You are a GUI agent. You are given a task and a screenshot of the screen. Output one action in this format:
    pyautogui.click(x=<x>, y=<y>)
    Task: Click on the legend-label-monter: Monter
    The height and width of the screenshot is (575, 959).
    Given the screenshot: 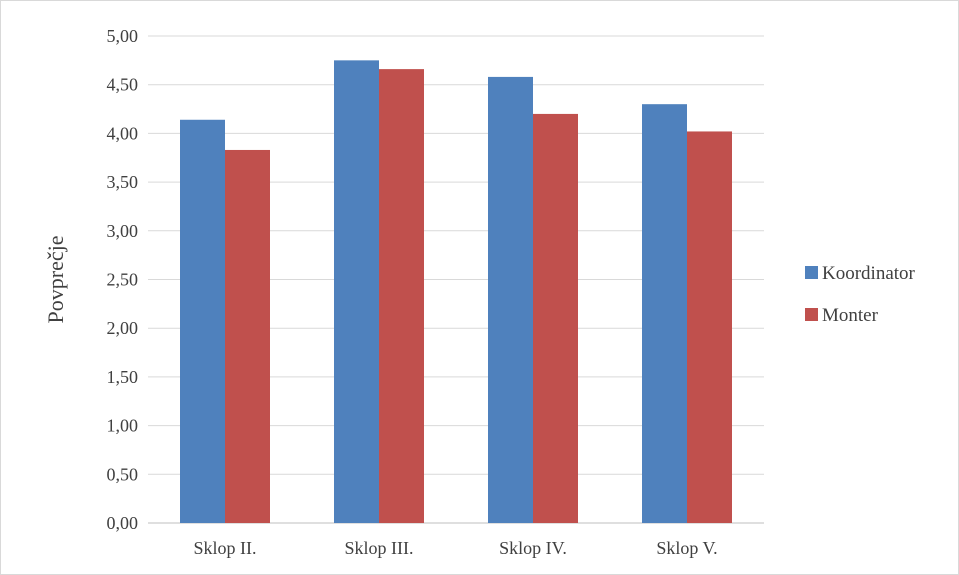 What is the action you would take?
    pyautogui.click(x=850, y=315)
    